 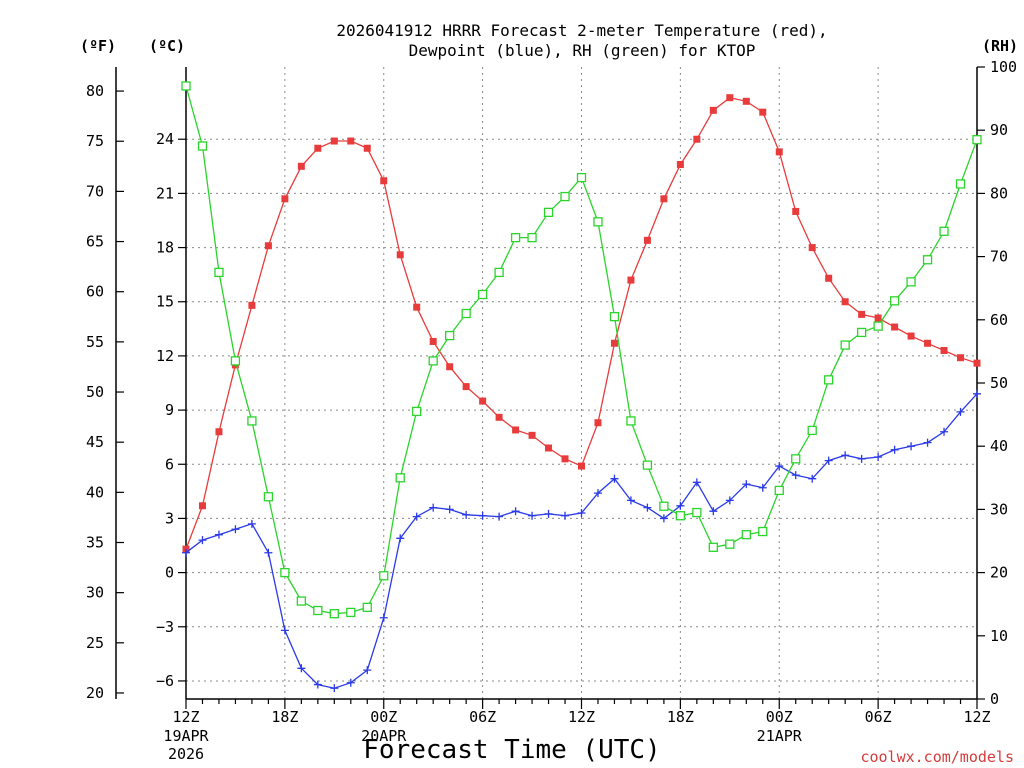 I want to click on rh-tick-label: 40, so click(x=999, y=446).